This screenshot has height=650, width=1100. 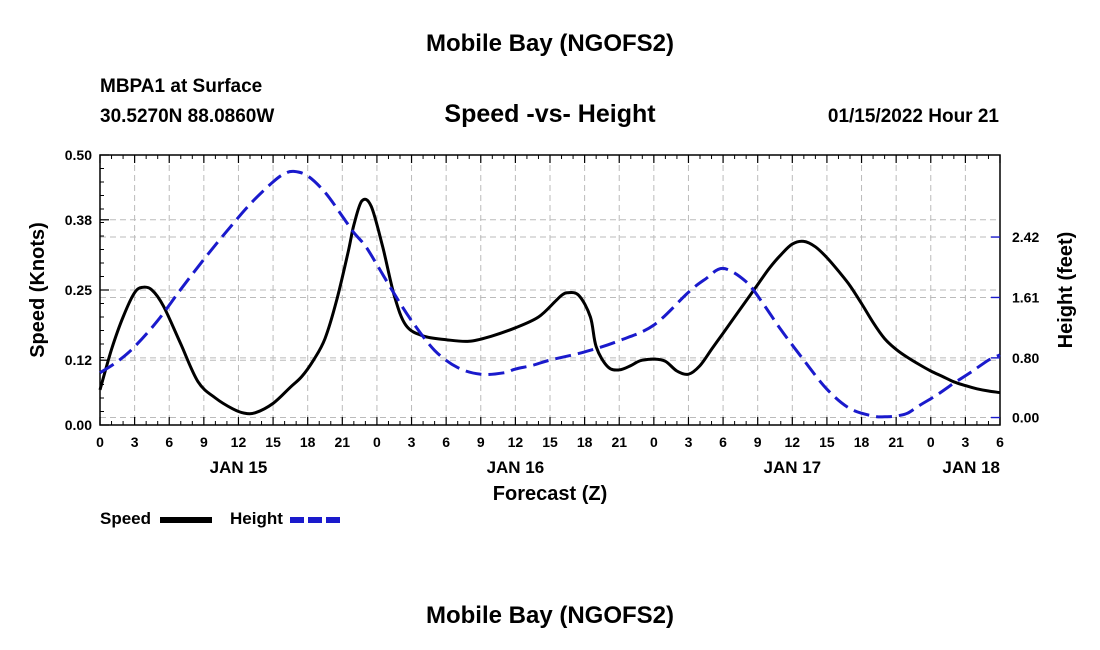 I want to click on y-right-tick-label: 1.61, so click(x=1025, y=297).